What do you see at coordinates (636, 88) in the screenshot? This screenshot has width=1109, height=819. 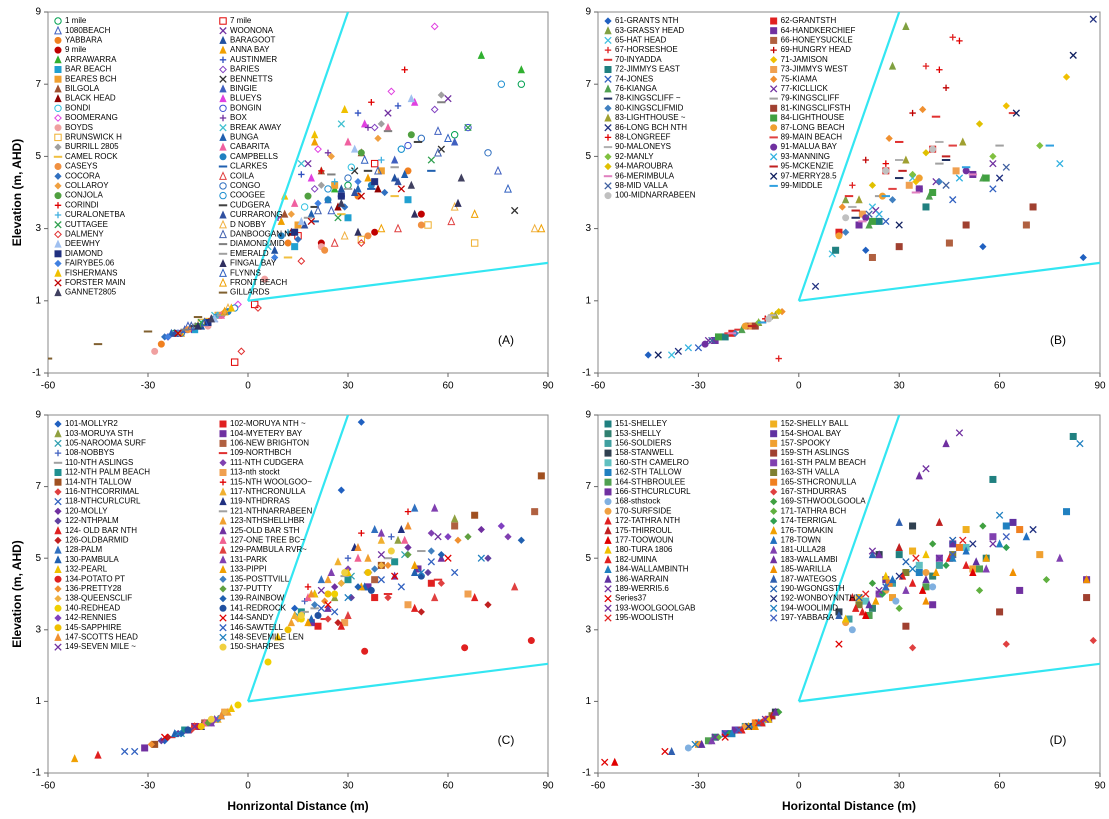 I see `legend-label: 76-KIANGA` at bounding box center [636, 88].